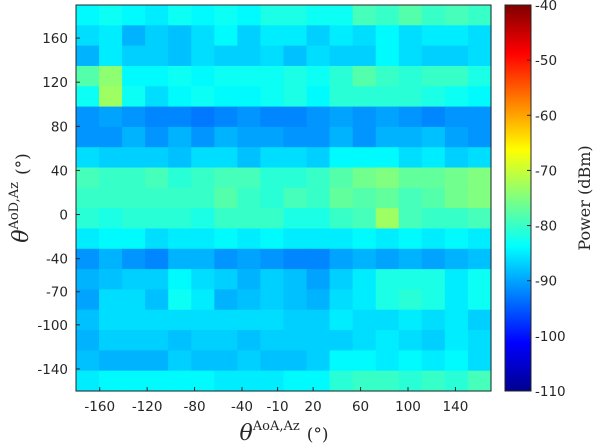 This screenshot has width=598, height=447. What do you see at coordinates (546, 61) in the screenshot?
I see `colorbar-tick-label: -50` at bounding box center [546, 61].